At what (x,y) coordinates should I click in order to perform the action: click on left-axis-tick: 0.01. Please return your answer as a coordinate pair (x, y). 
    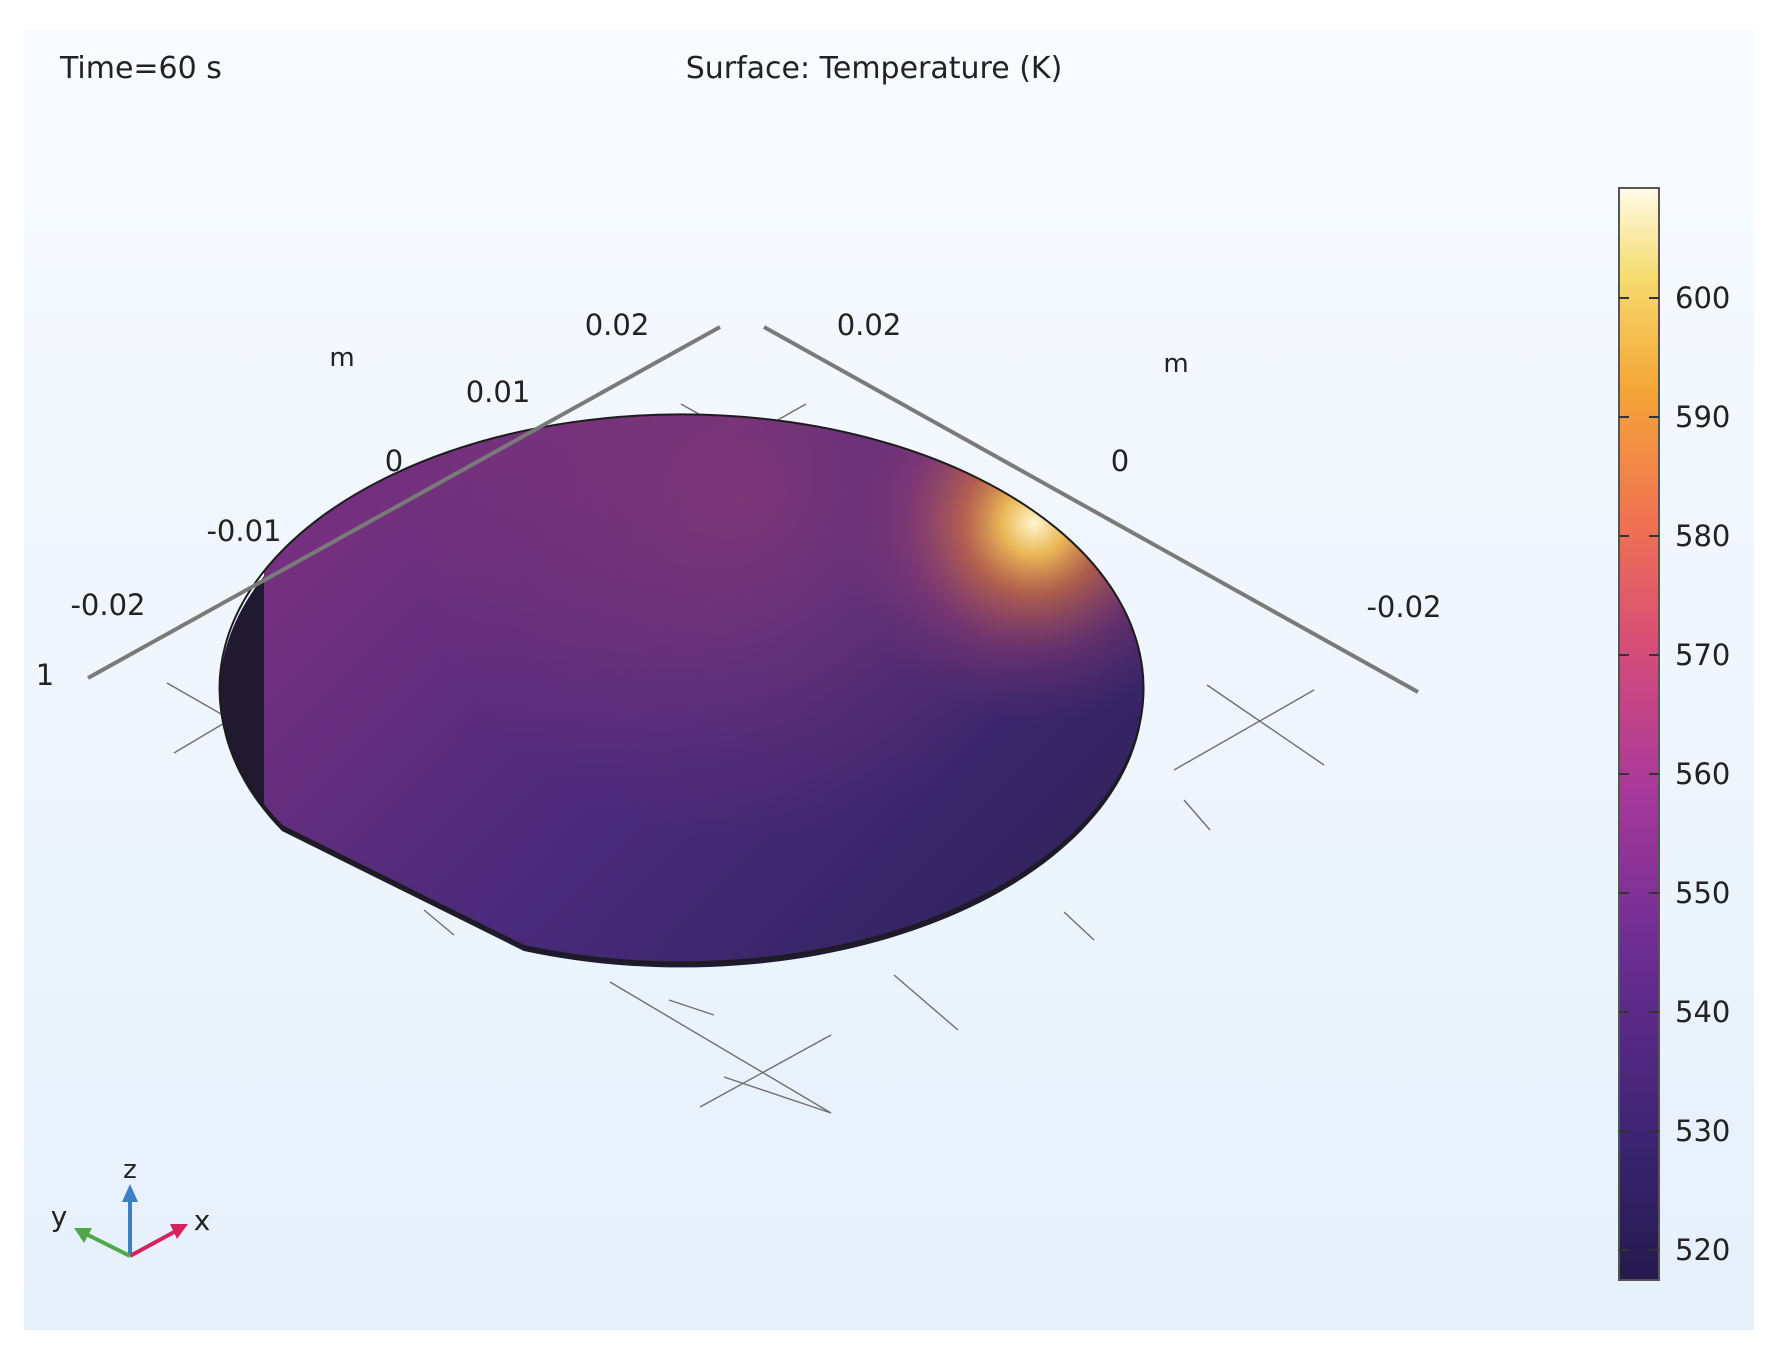
    Looking at the image, I should click on (498, 392).